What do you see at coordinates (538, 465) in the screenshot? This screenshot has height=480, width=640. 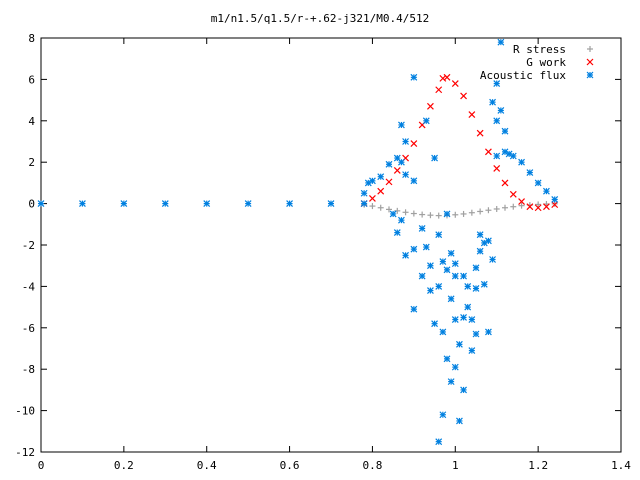 I see `x-tick-label: 1.2` at bounding box center [538, 465].